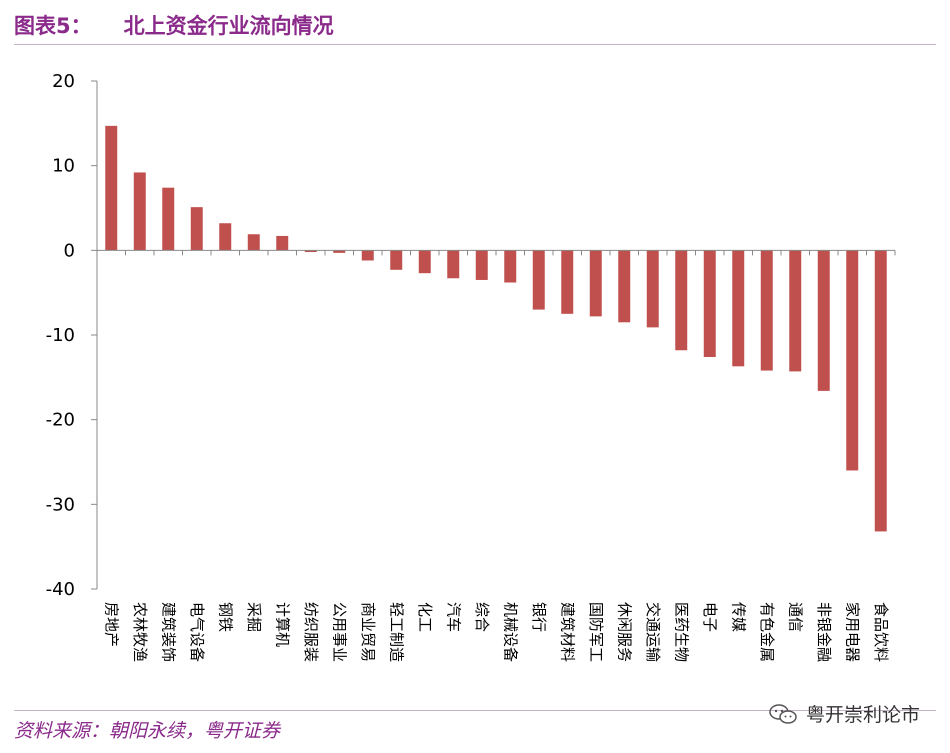 The height and width of the screenshot is (753, 950). What do you see at coordinates (225, 617) in the screenshot?
I see `category-label: 钢铁` at bounding box center [225, 617].